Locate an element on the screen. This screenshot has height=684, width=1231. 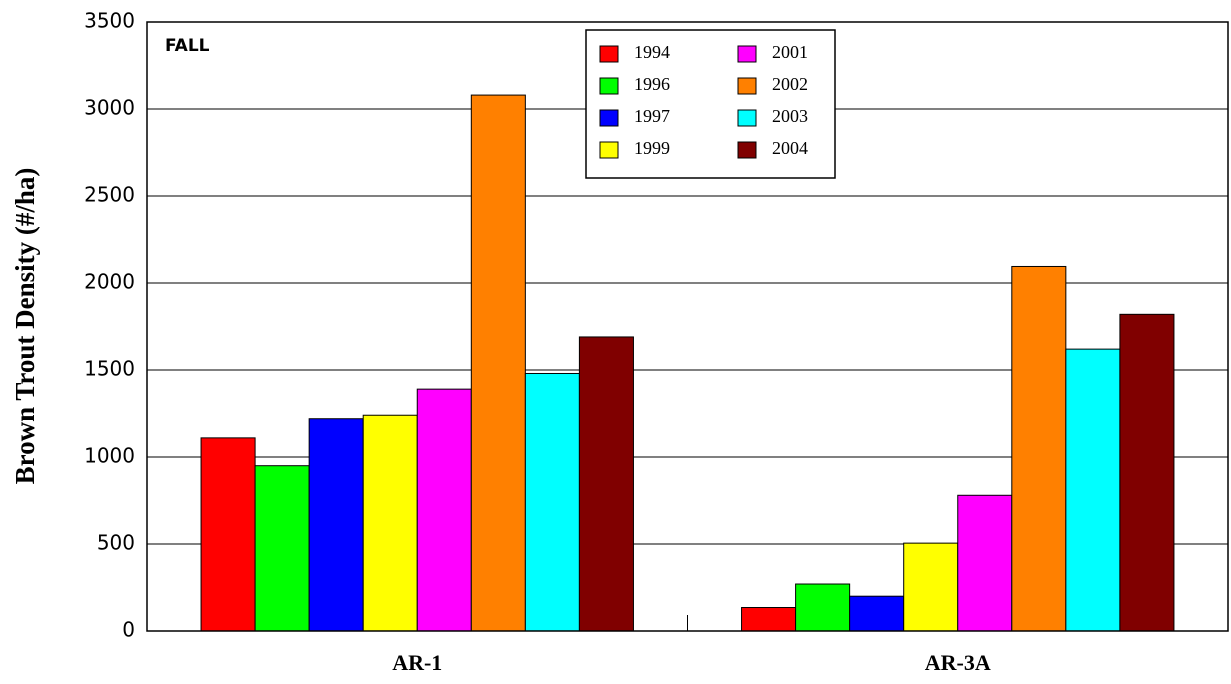
y-axis-title: Brown Trout Density (#/ha) is located at coordinates (25, 326).